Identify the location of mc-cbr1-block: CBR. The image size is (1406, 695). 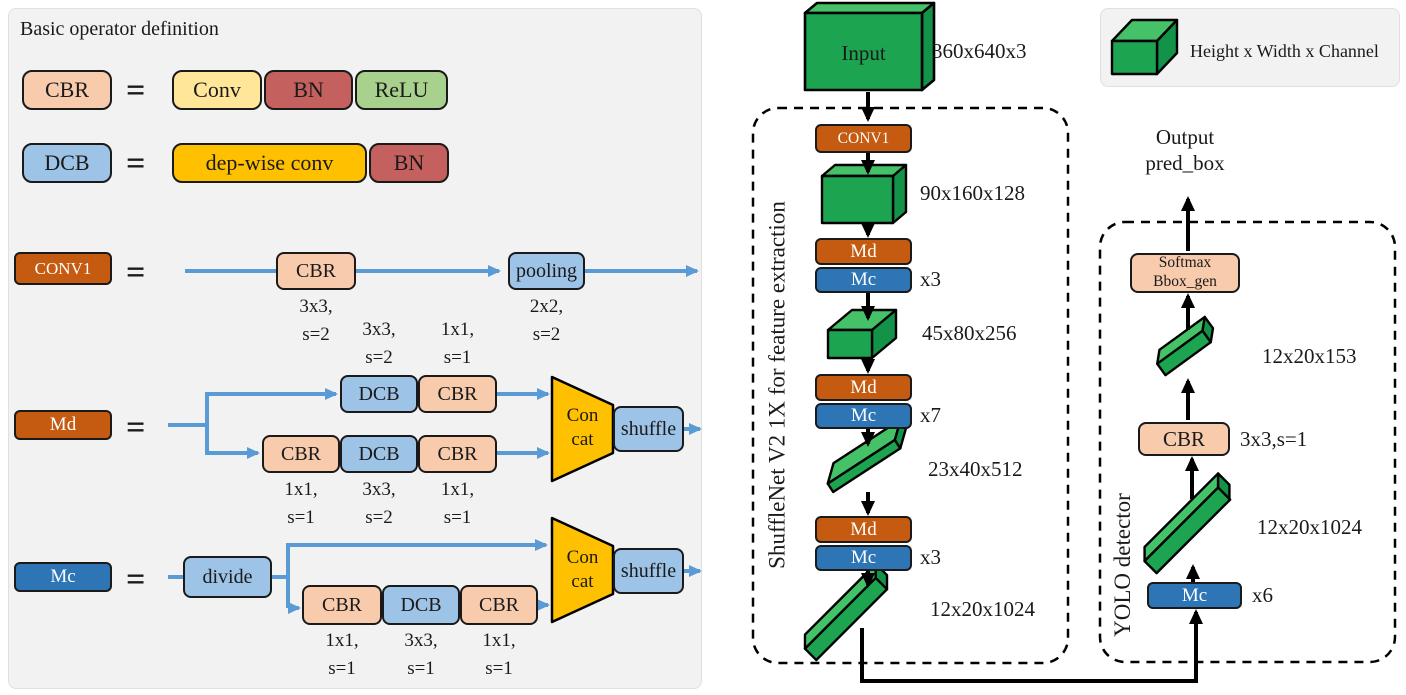
(342, 605).